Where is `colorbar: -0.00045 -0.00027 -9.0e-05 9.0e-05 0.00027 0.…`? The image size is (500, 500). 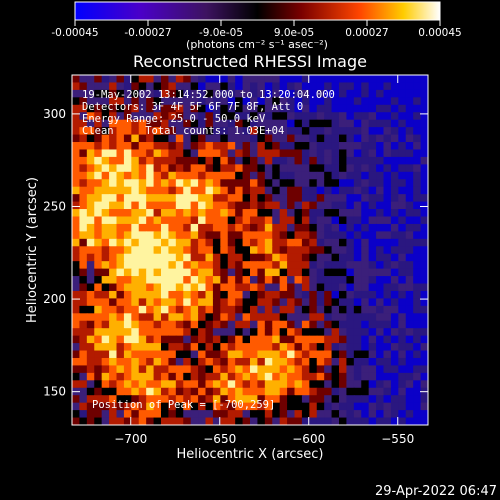
colorbar: -0.00045 -0.00027 -9.0e-05 9.0e-05 0.00027 0.… is located at coordinates (256, 26).